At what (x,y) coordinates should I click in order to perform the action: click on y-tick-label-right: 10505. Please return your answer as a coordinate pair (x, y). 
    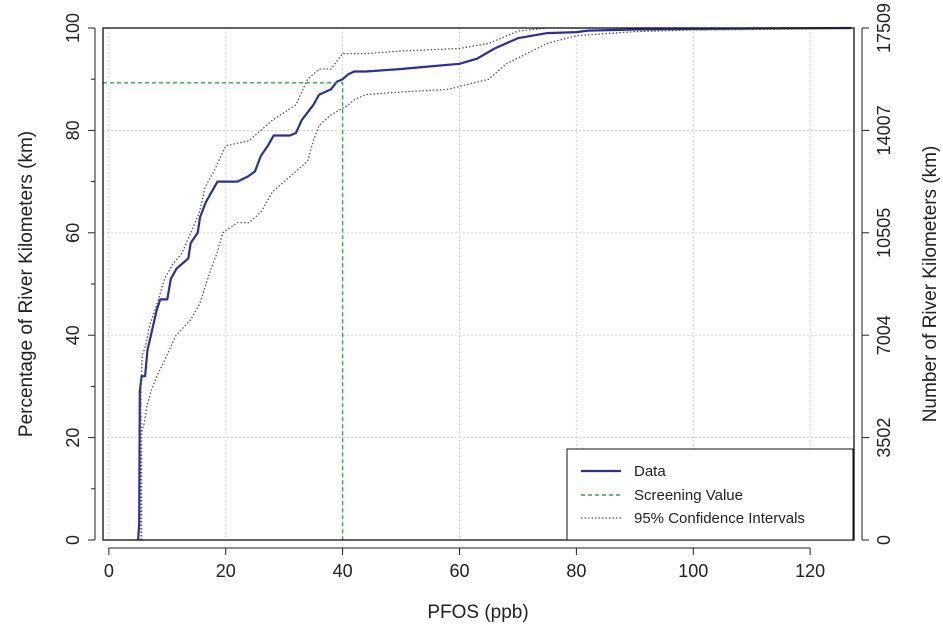
    Looking at the image, I should click on (884, 233).